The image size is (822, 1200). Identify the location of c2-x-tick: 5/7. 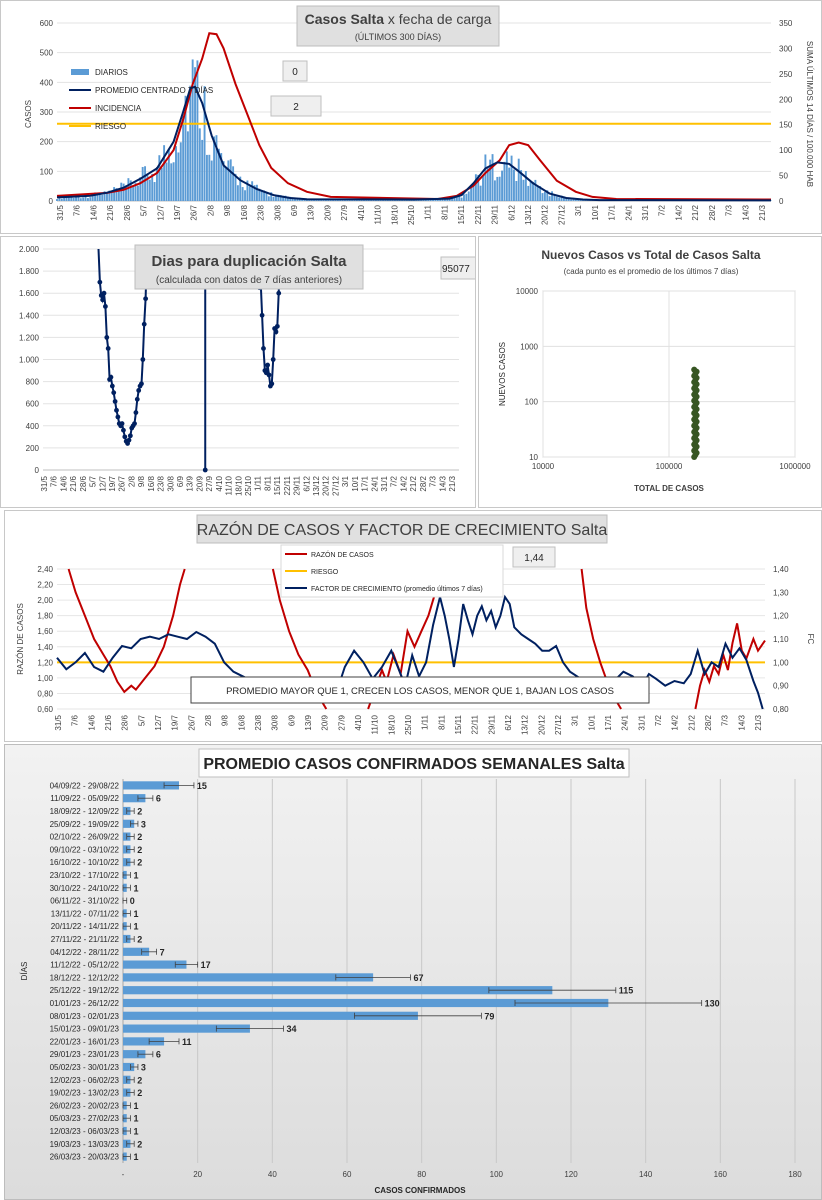
(93, 481).